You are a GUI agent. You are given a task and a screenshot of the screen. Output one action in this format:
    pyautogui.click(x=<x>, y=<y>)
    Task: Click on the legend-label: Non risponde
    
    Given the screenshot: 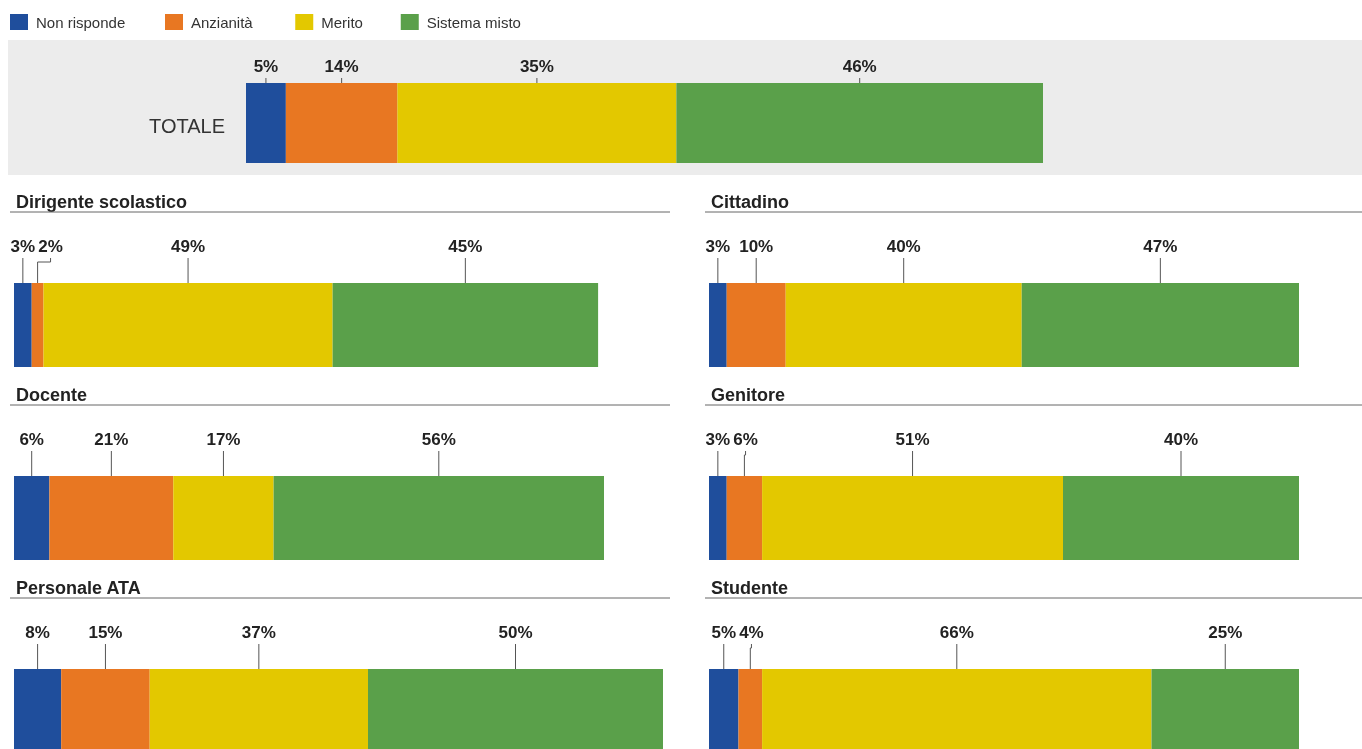 What is the action you would take?
    pyautogui.click(x=81, y=22)
    